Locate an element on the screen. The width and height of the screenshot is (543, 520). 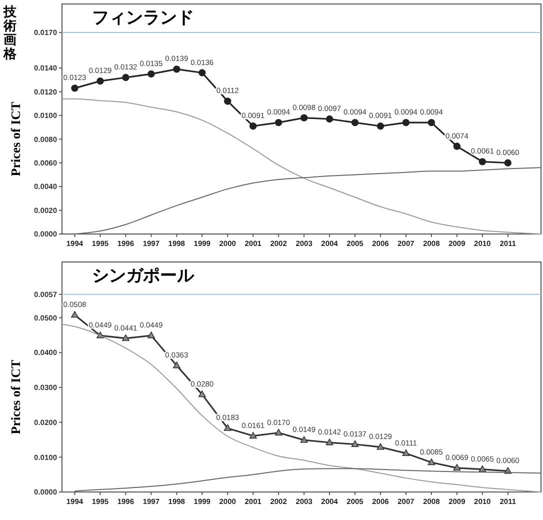
text: 技術画格 is located at coordinates (10, 33).